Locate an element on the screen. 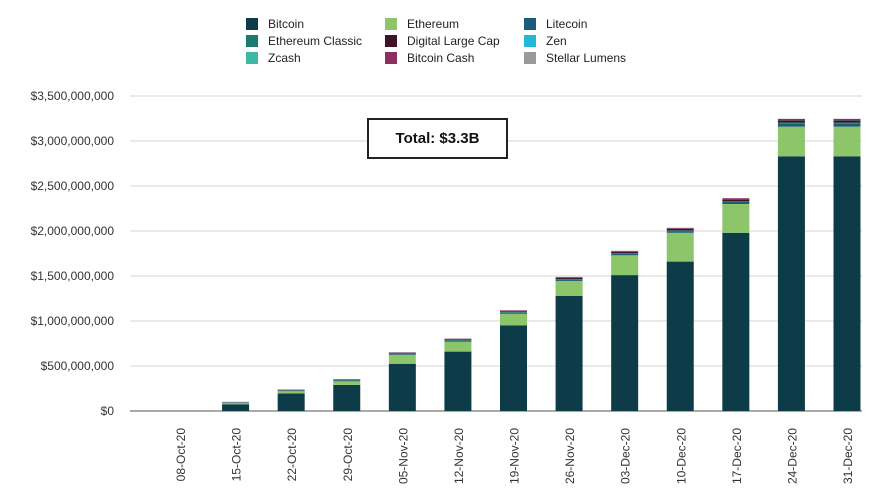 Image resolution: width=869 pixels, height=503 pixels. legend-label: Digital Large Cap is located at coordinates (453, 41).